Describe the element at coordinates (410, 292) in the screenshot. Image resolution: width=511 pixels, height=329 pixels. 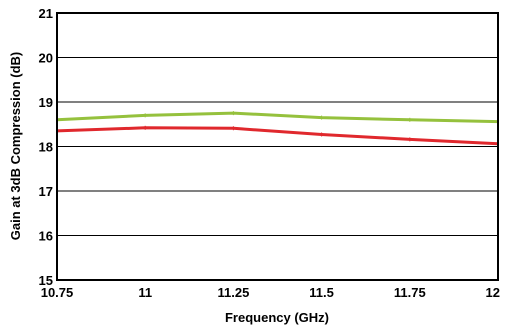
I see `x-tick-label: 11.75` at that location.